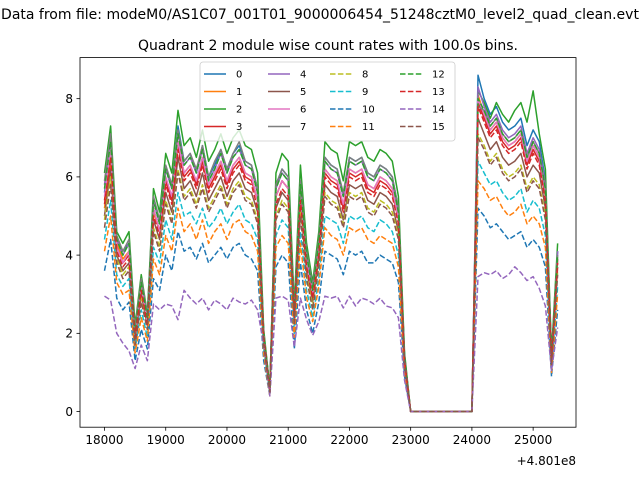 This screenshot has width=640, height=480. What do you see at coordinates (239, 75) in the screenshot?
I see `legend-label-0: 0` at bounding box center [239, 75].